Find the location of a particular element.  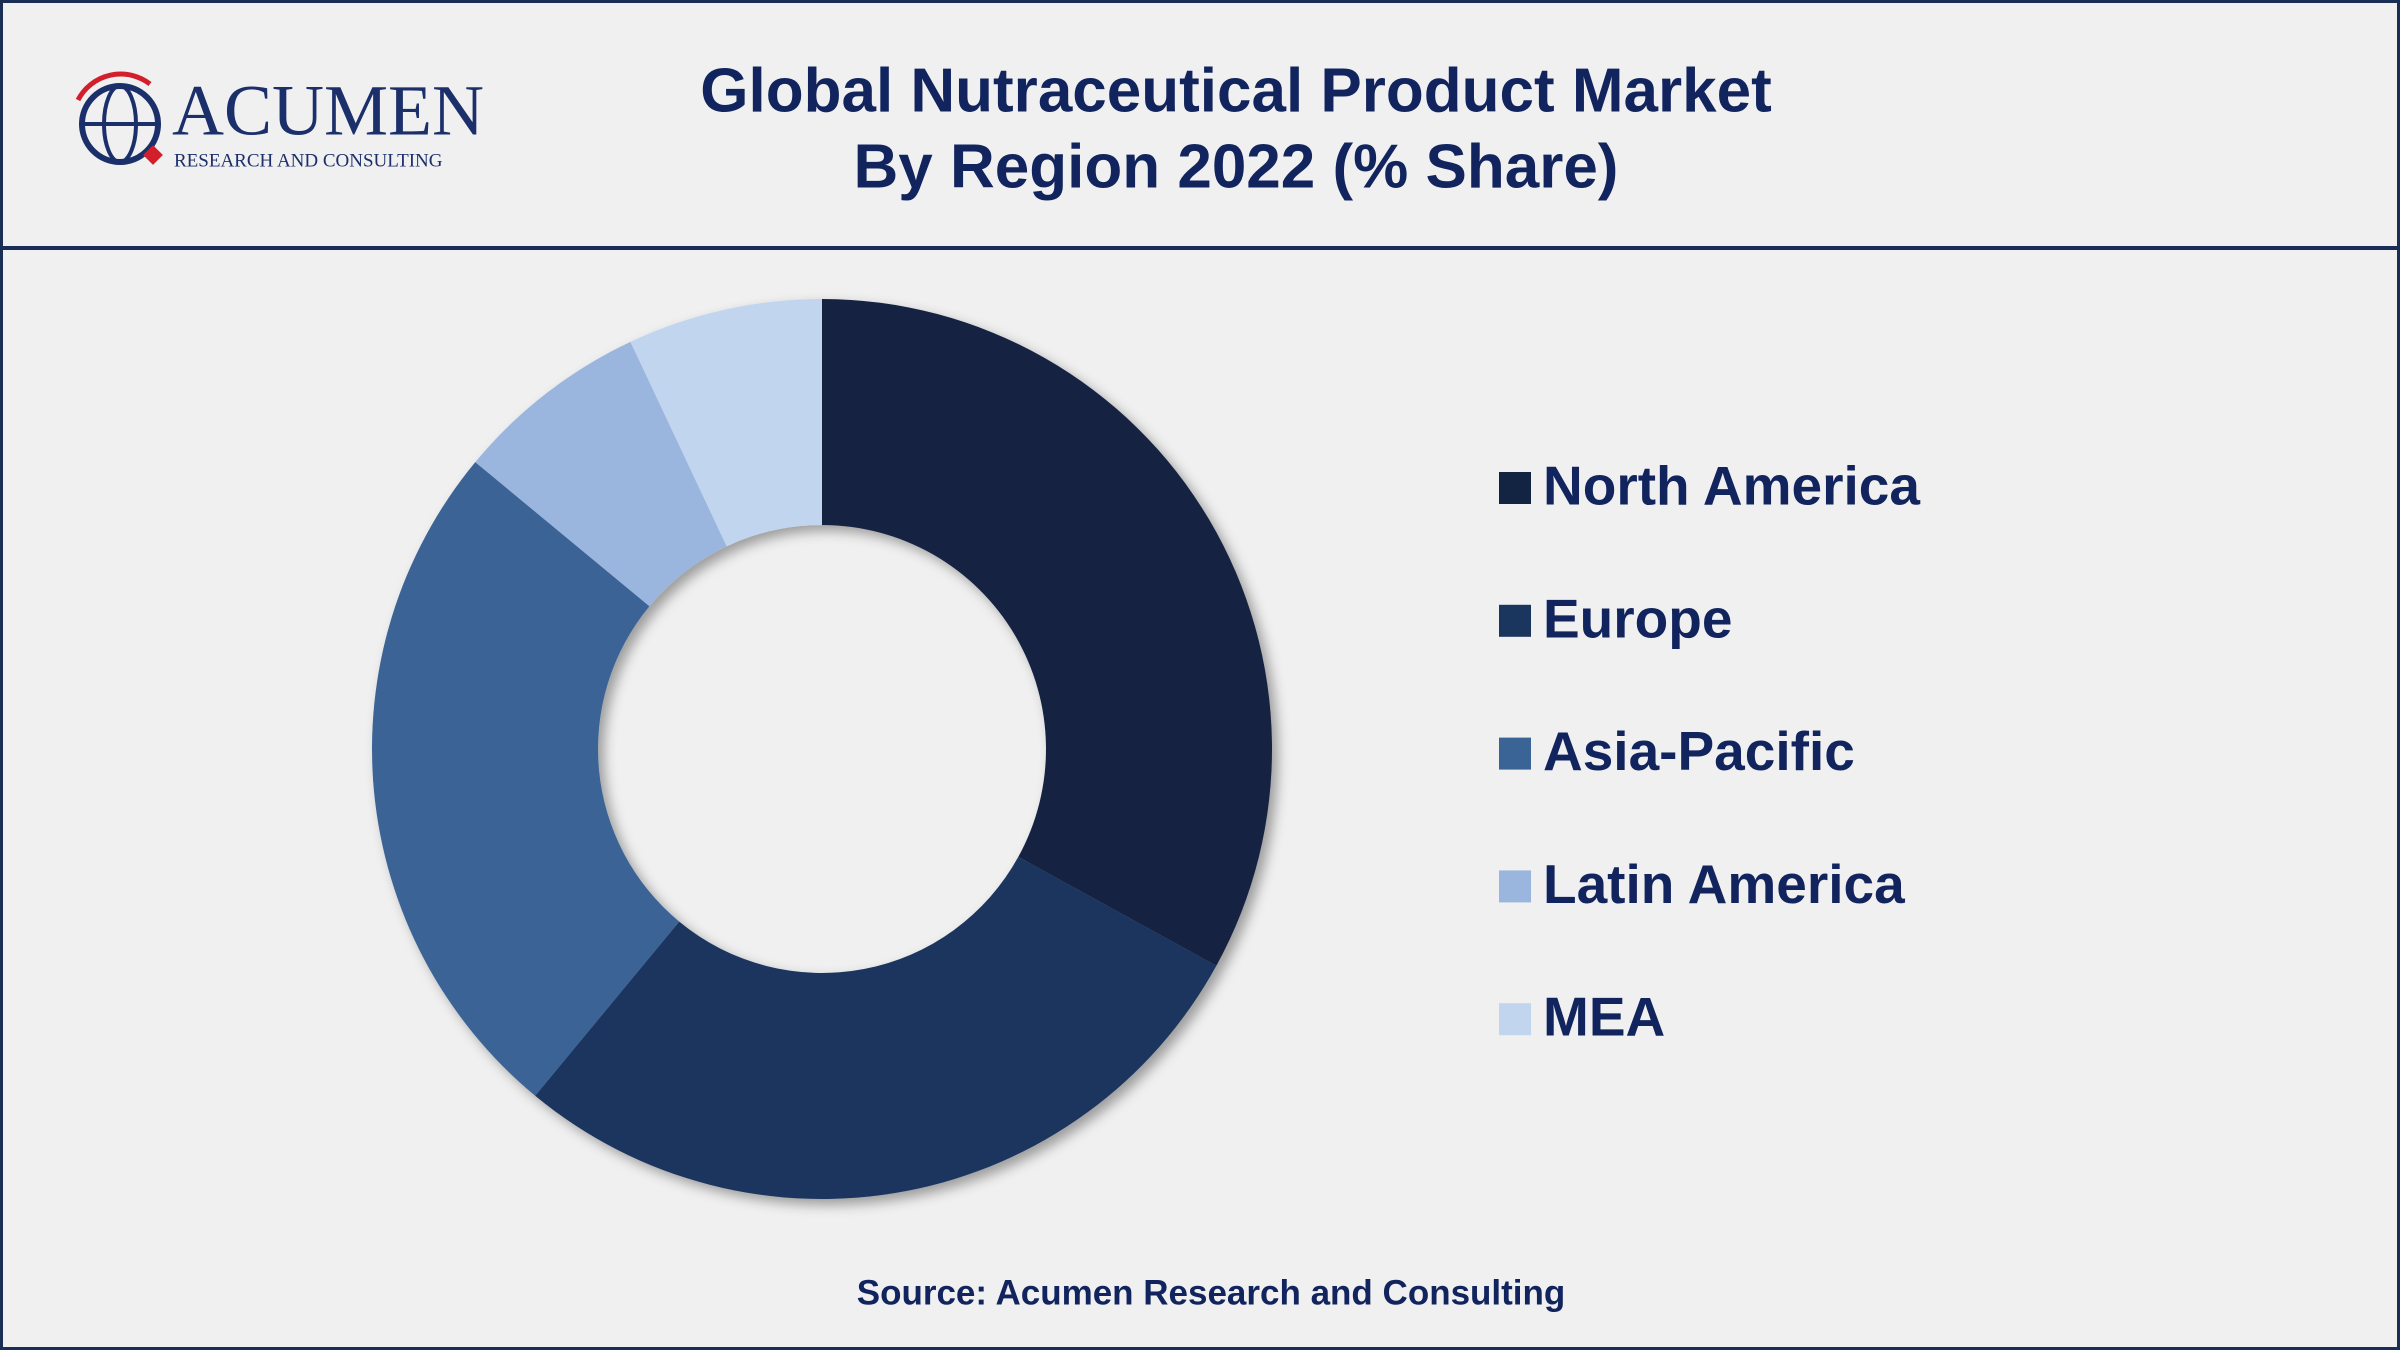

chart-title: By Region 2022 (% Share) is located at coordinates (1236, 166).